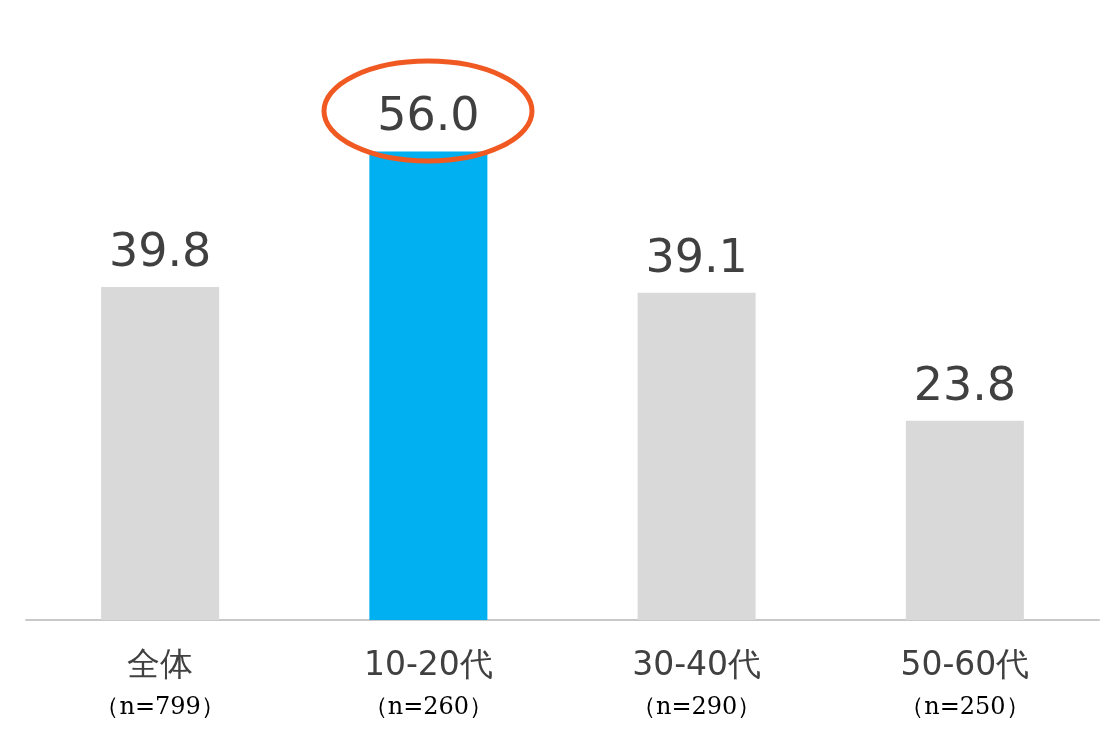 The width and height of the screenshot is (1109, 753). I want to click on data-label: 23.8, so click(965, 383).